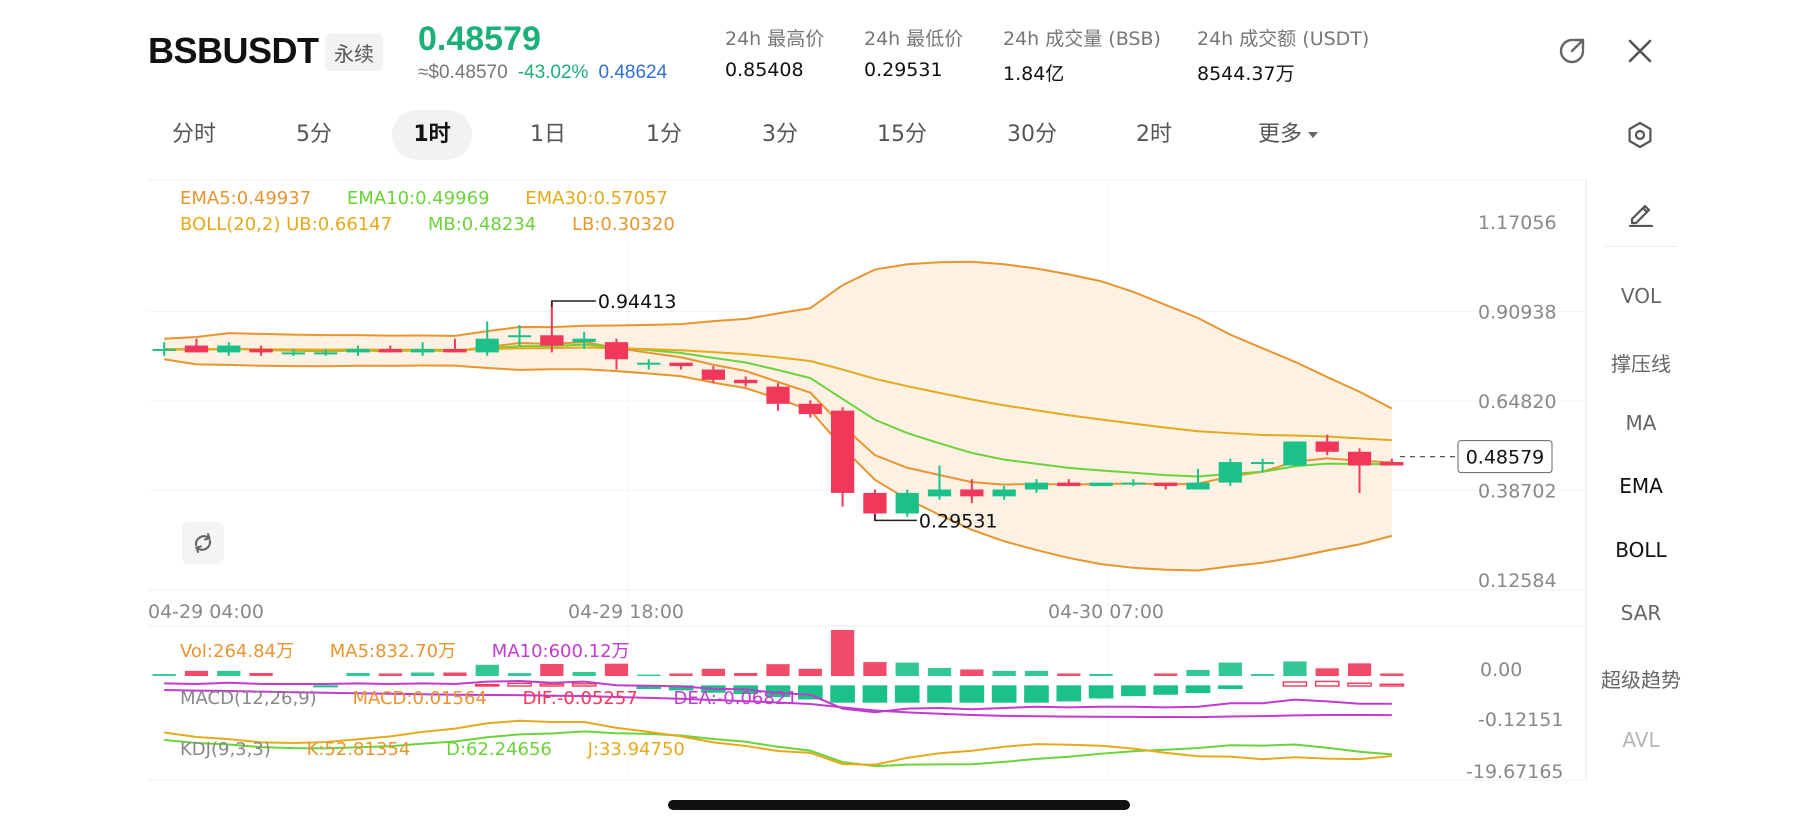 The width and height of the screenshot is (1796, 828). Describe the element at coordinates (1283, 55) in the screenshot. I see `stat-24h-turnover: 24h 成交额 (USDT) 8544.37万` at that location.